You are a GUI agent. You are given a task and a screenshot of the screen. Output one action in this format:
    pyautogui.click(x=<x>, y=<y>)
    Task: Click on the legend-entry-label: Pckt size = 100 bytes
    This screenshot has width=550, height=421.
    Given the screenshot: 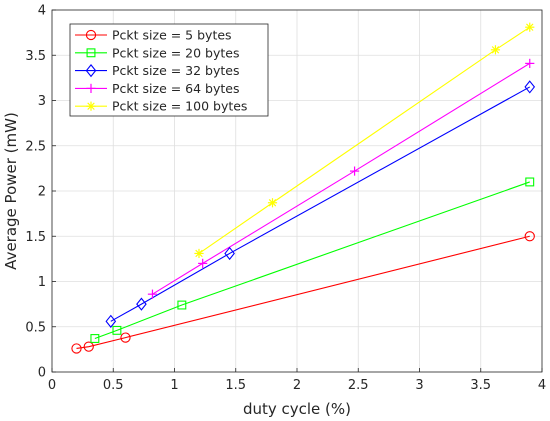 What is the action you would take?
    pyautogui.click(x=179, y=106)
    